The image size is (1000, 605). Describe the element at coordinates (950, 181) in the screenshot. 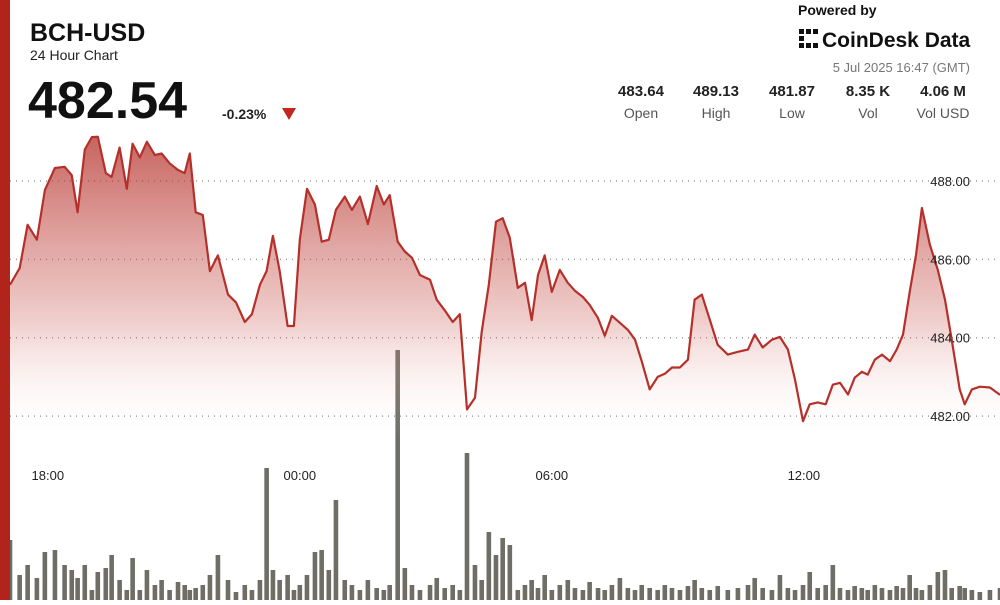

I see `y-tick-label: 488.00` at that location.